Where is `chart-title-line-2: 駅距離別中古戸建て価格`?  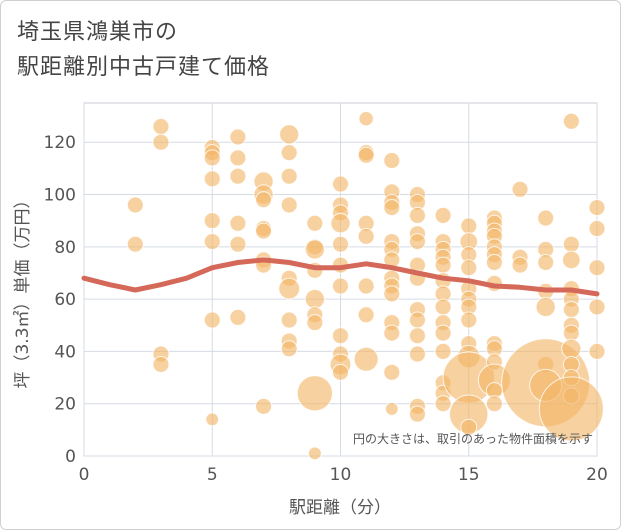
chart-title-line-2: 駅距離別中古戸建て価格 is located at coordinates (144, 67).